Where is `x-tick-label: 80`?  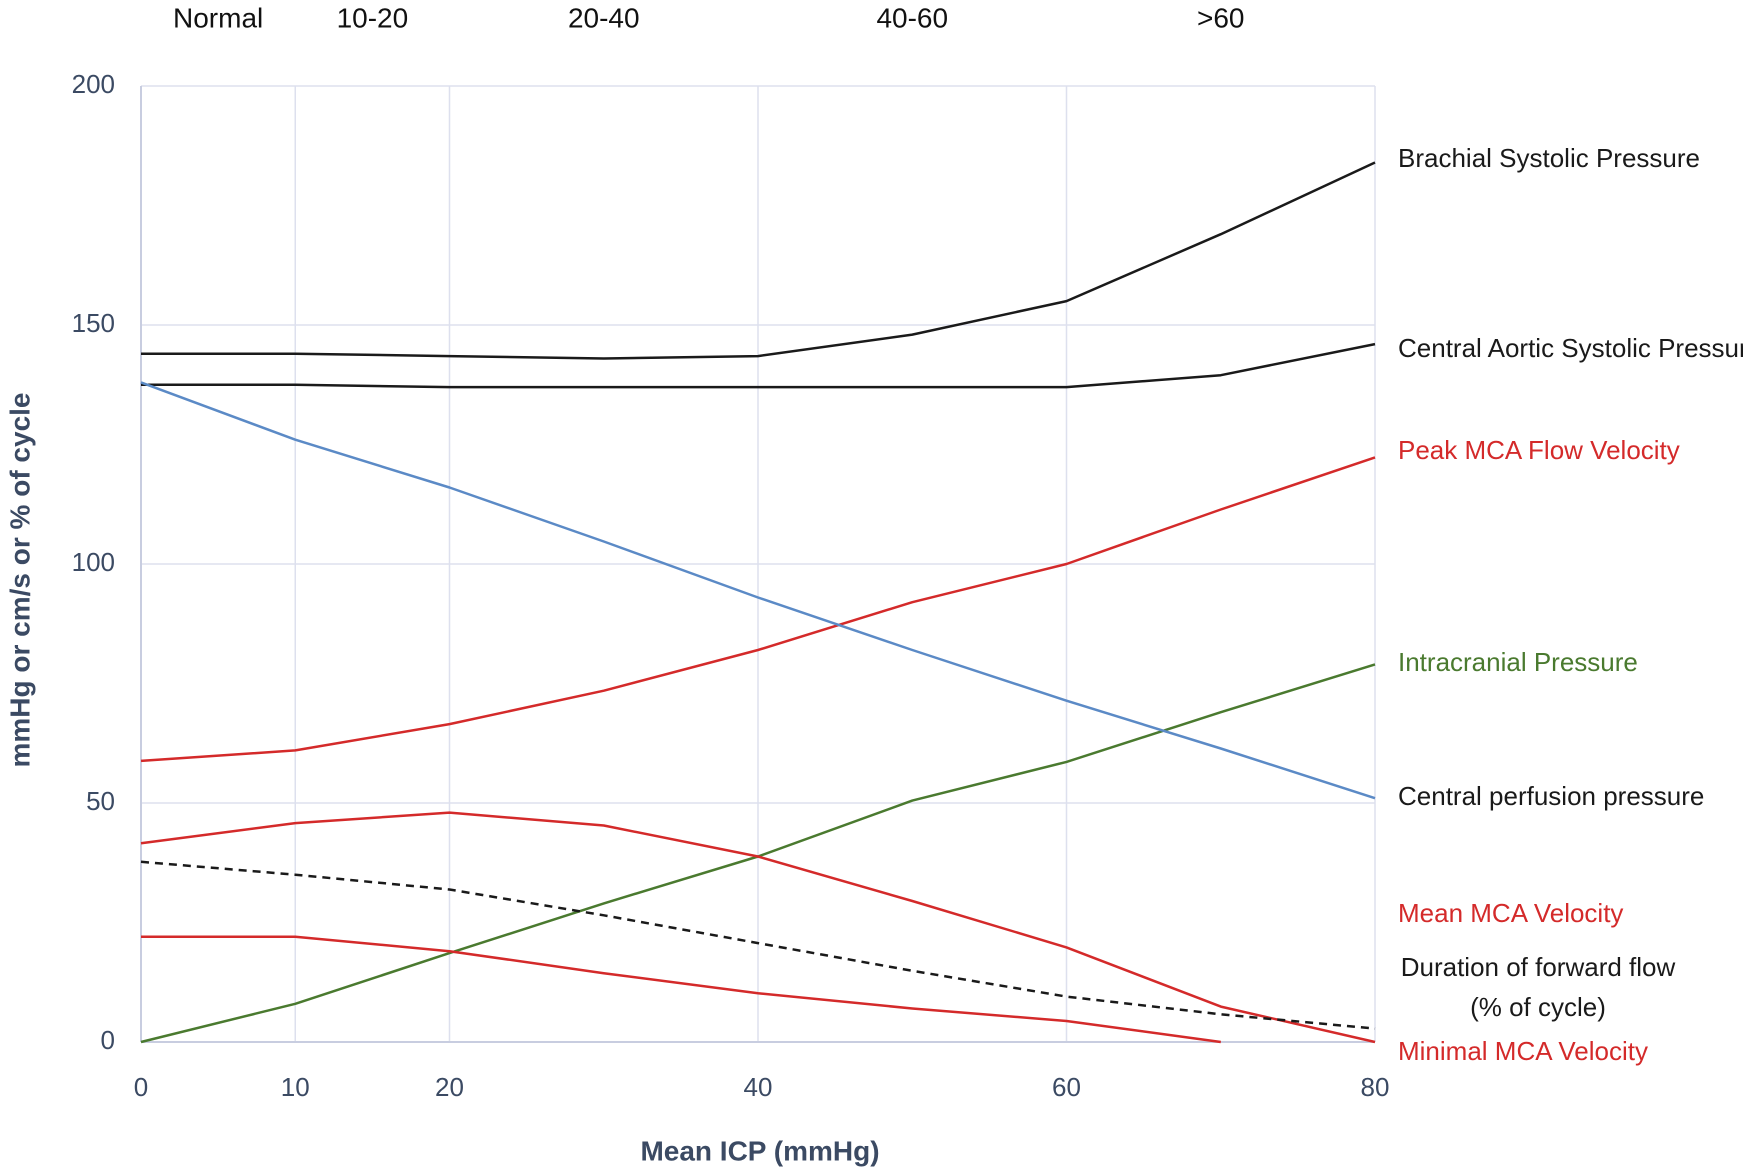 x-tick-label: 80 is located at coordinates (1375, 1087).